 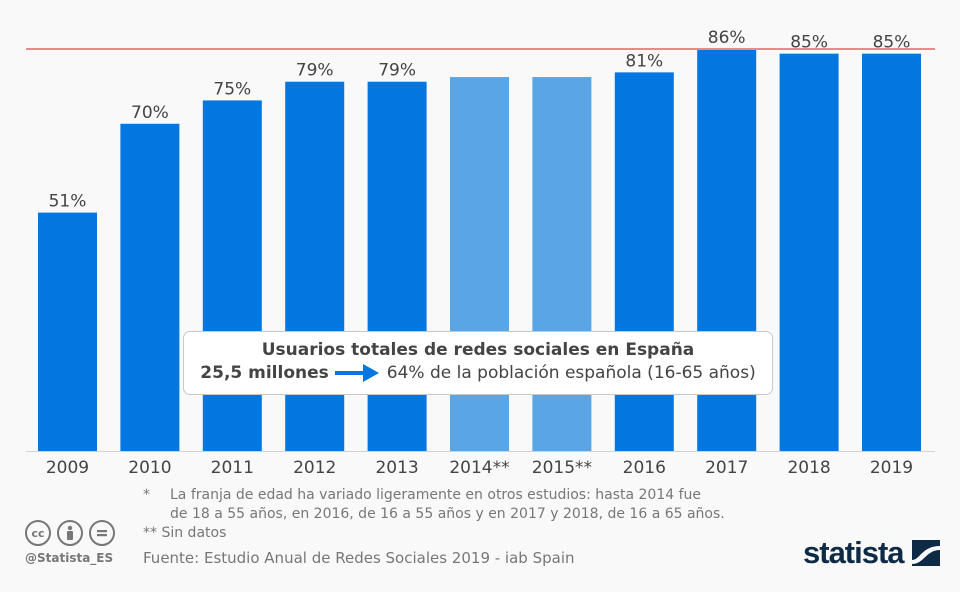 I want to click on footnote-mark: *, so click(x=146, y=495).